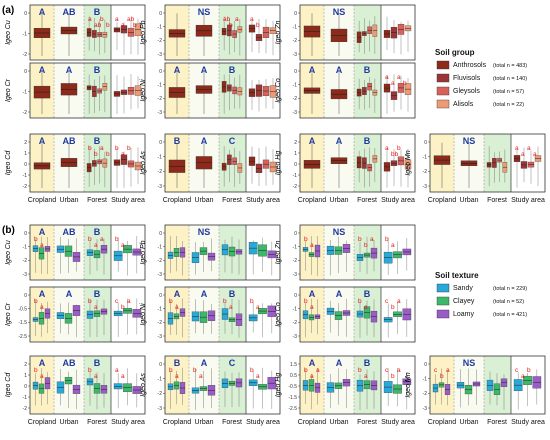  Describe the element at coordinates (232, 422) in the screenshot. I see `x-axis-label: Forest` at that location.